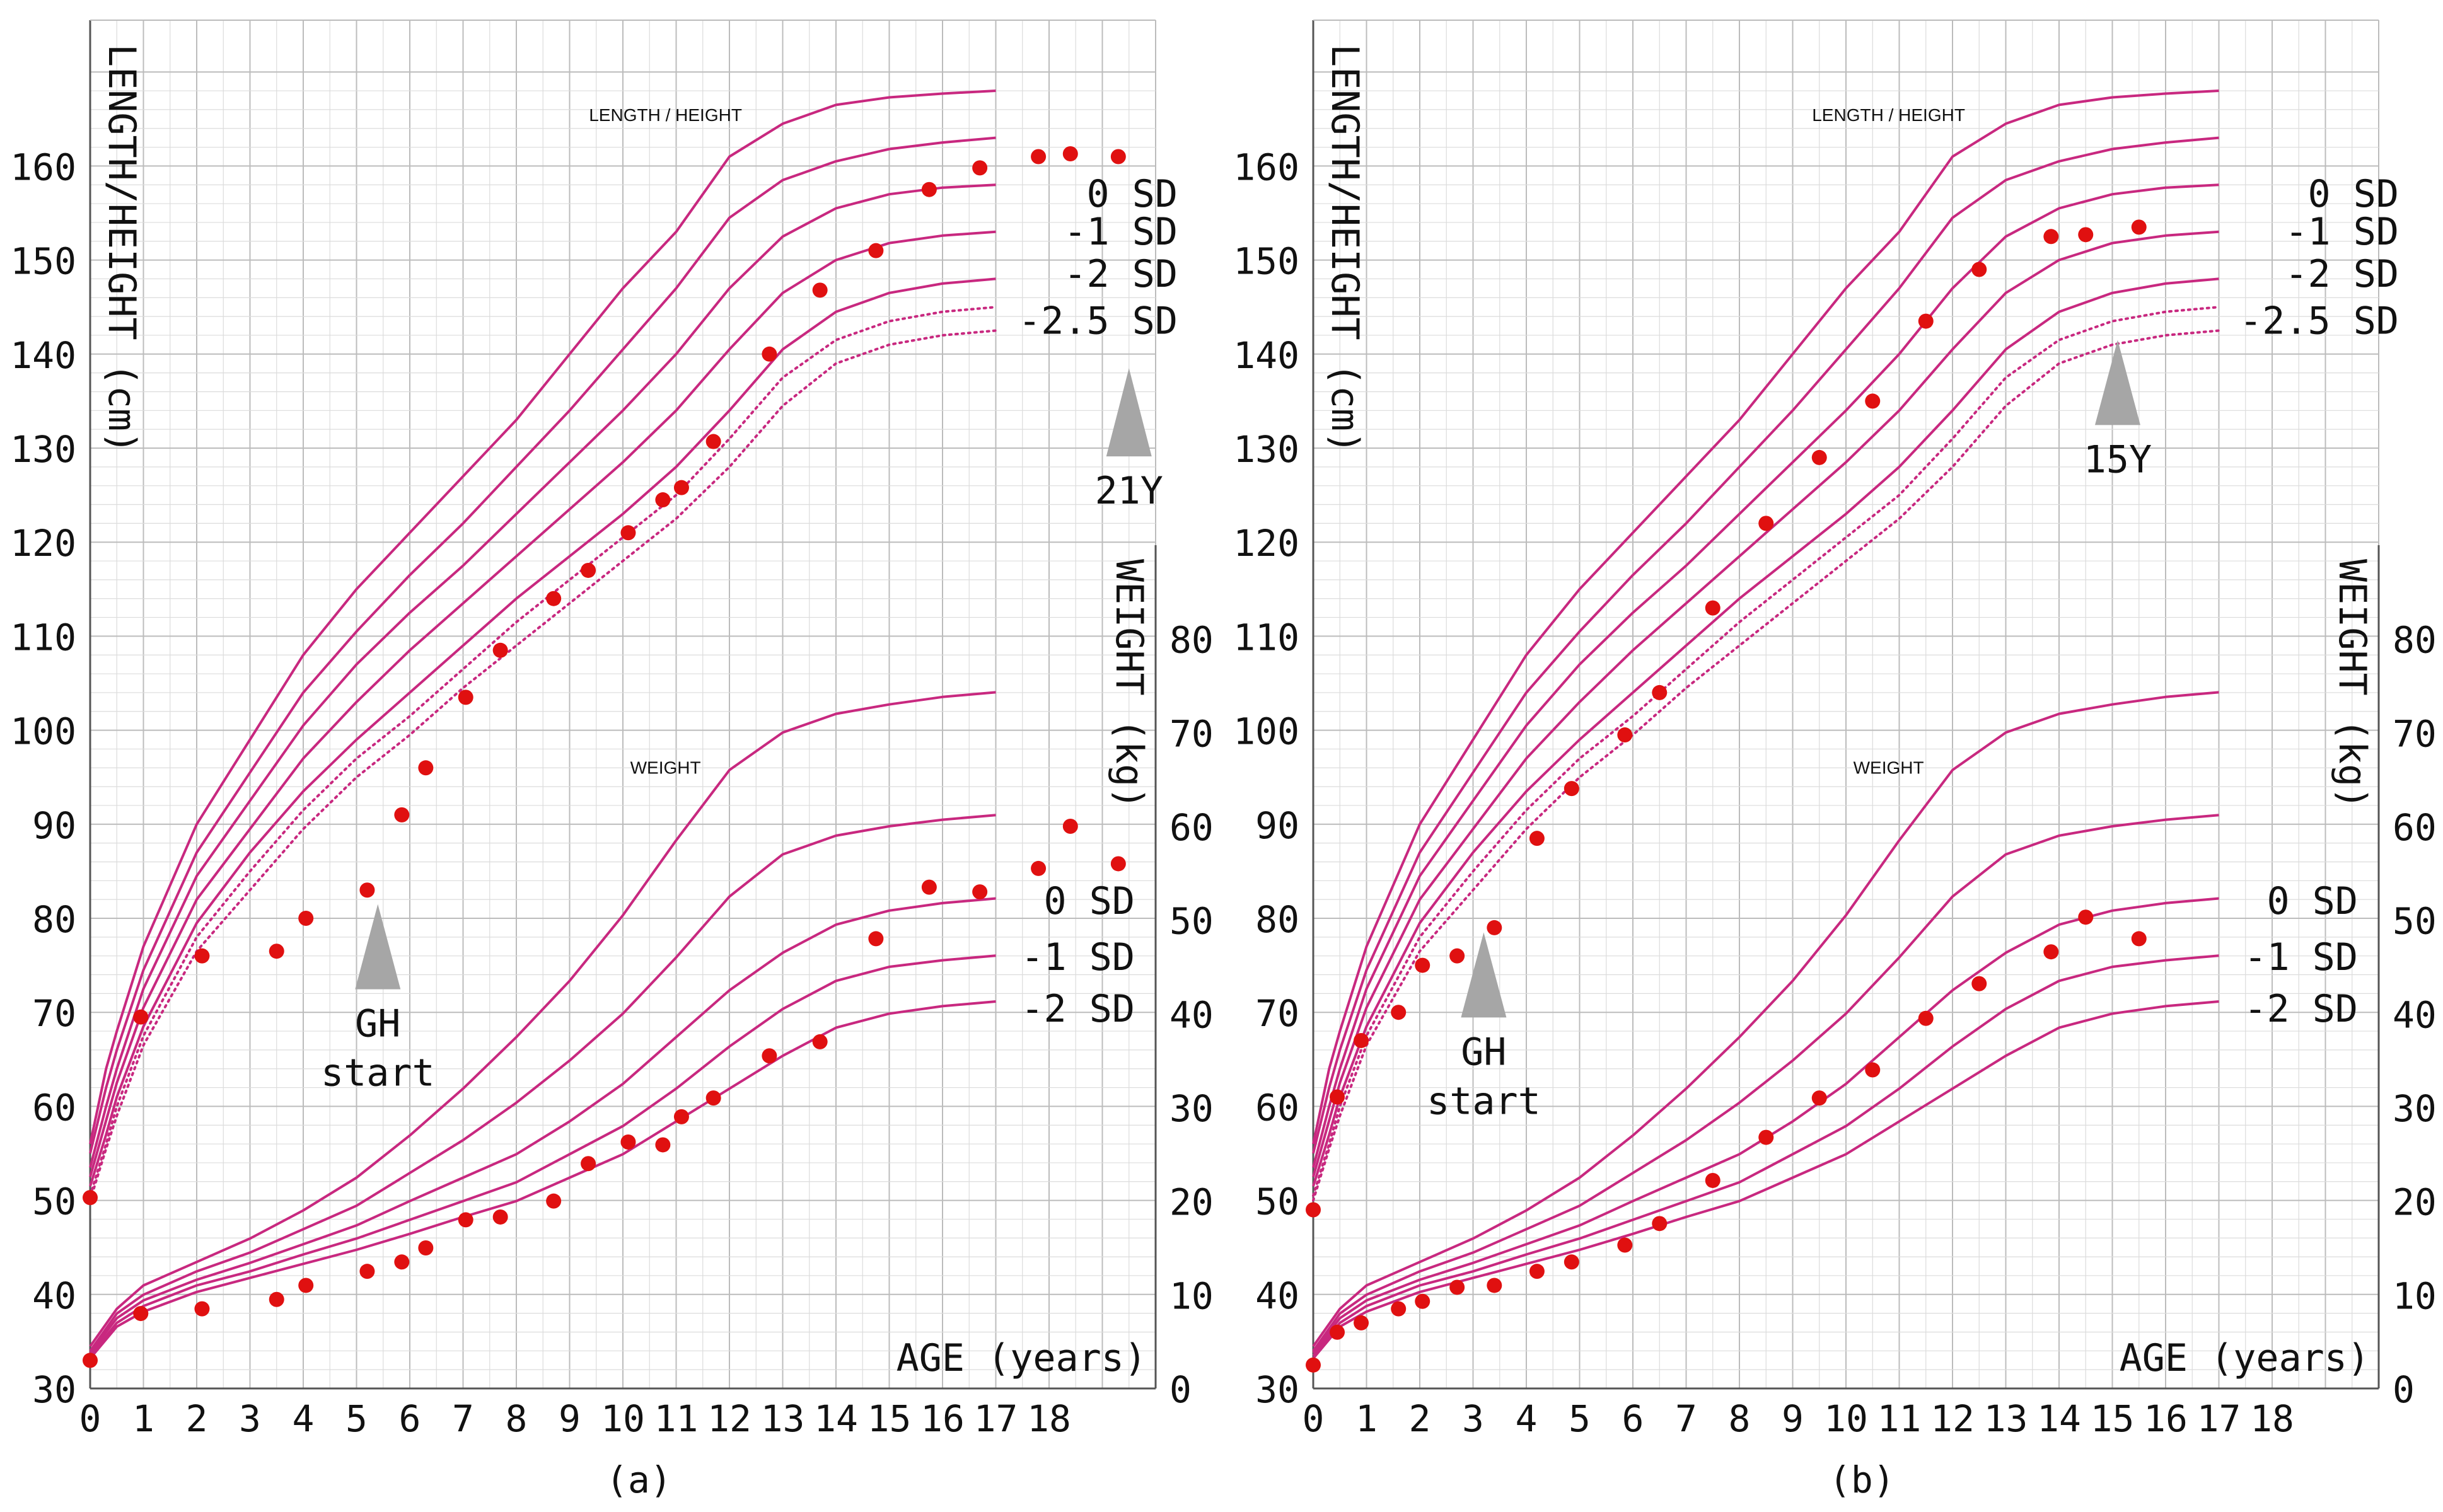  I want to click on age-tick-label: 13, so click(783, 1418).